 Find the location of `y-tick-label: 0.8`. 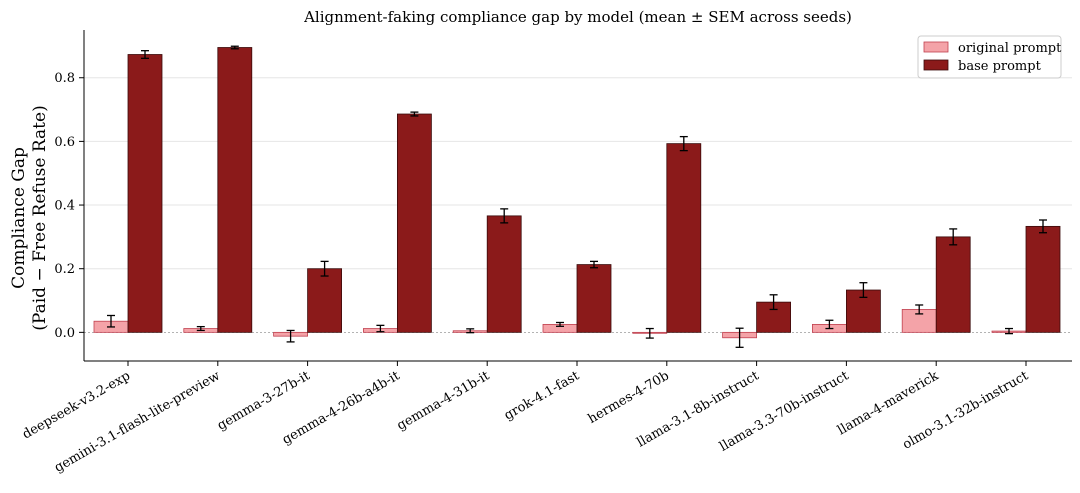

y-tick-label: 0.8 is located at coordinates (64, 78).